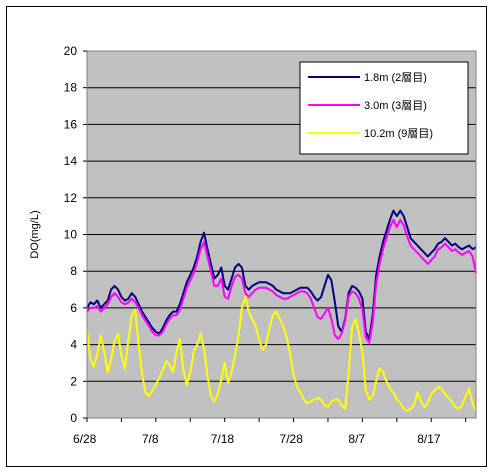  What do you see at coordinates (73, 381) in the screenshot?
I see `y-tick-label: 2` at bounding box center [73, 381].